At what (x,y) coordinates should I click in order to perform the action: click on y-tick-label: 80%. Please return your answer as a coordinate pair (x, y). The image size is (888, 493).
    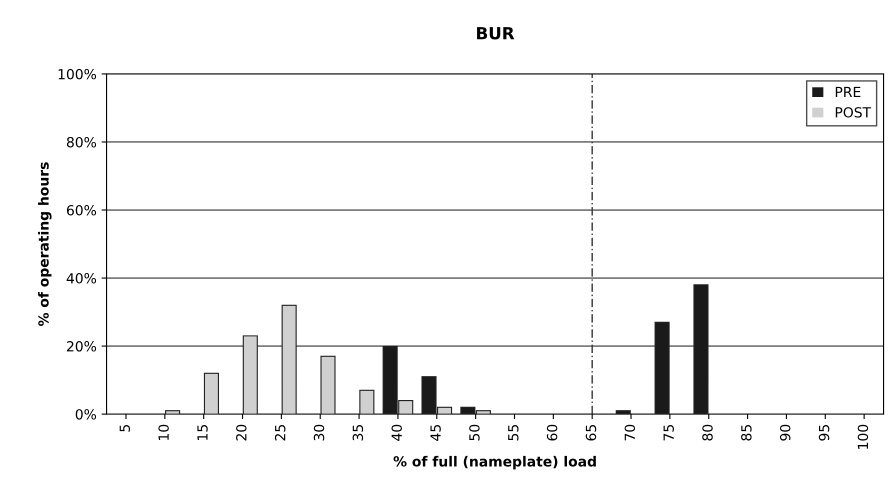
    Looking at the image, I should click on (81, 142).